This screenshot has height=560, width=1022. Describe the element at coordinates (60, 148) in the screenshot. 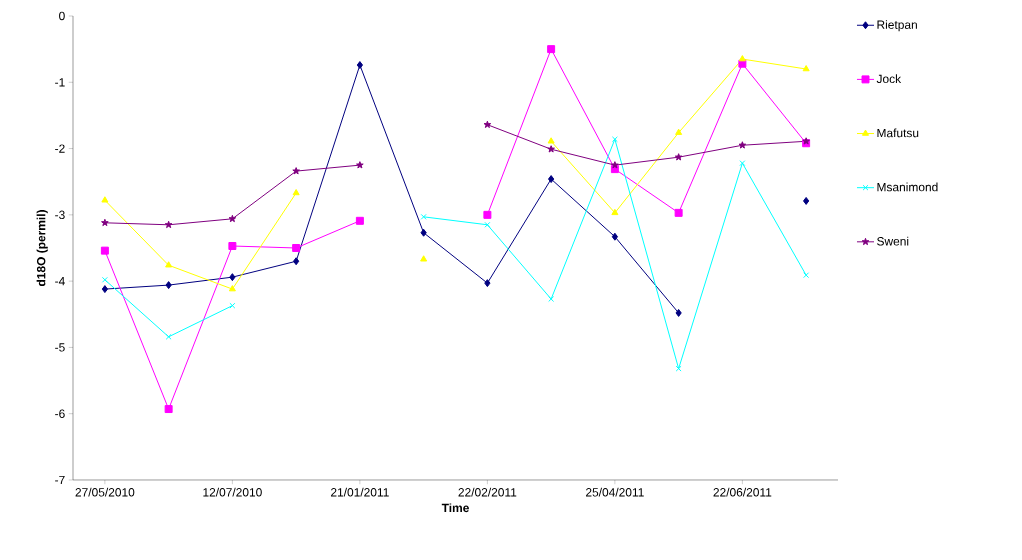

I see `y-tick-label: -2` at that location.